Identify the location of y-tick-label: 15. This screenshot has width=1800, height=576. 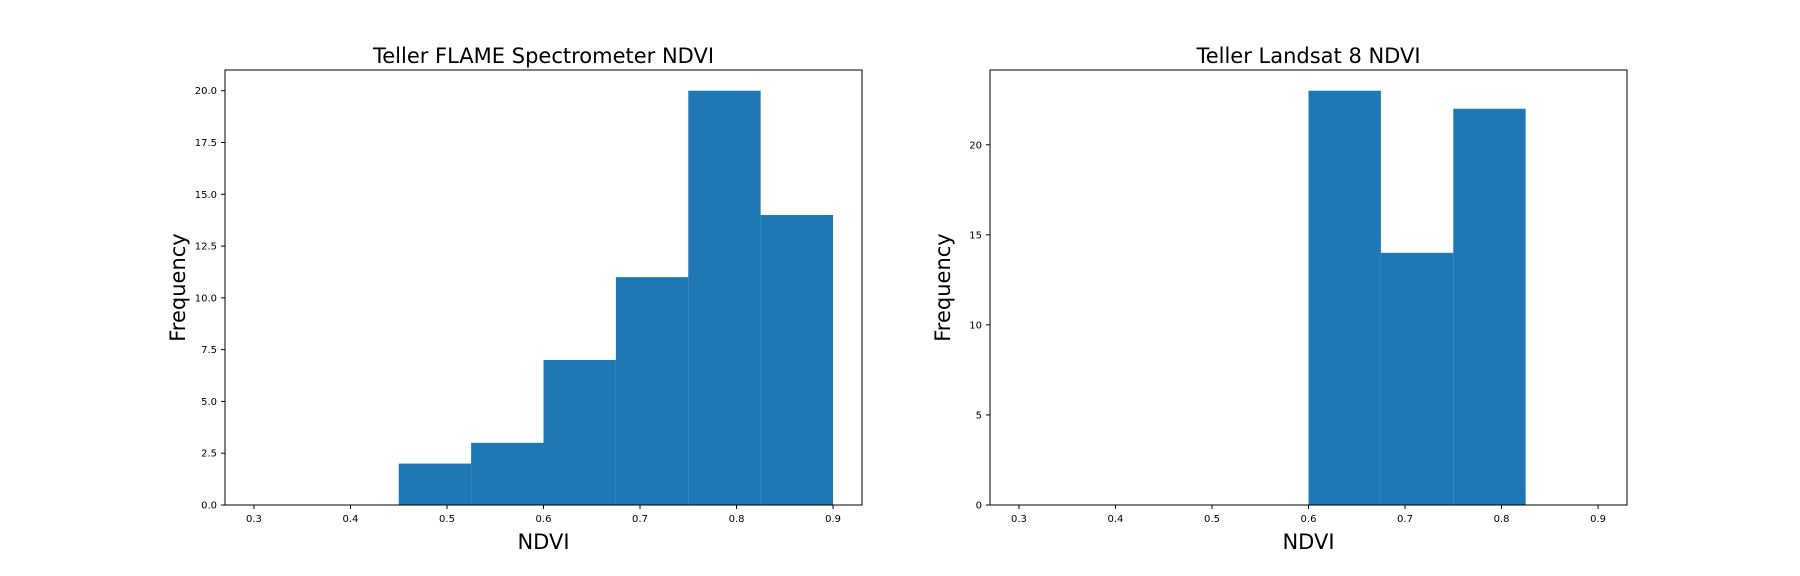
(975, 235).